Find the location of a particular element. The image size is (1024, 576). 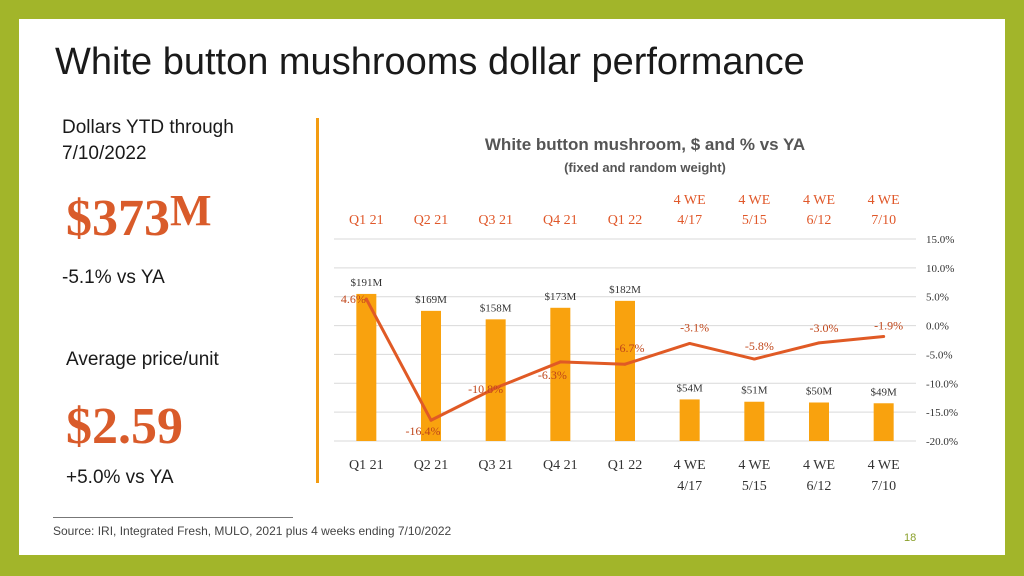

bar-value-label: $158M is located at coordinates (496, 308).